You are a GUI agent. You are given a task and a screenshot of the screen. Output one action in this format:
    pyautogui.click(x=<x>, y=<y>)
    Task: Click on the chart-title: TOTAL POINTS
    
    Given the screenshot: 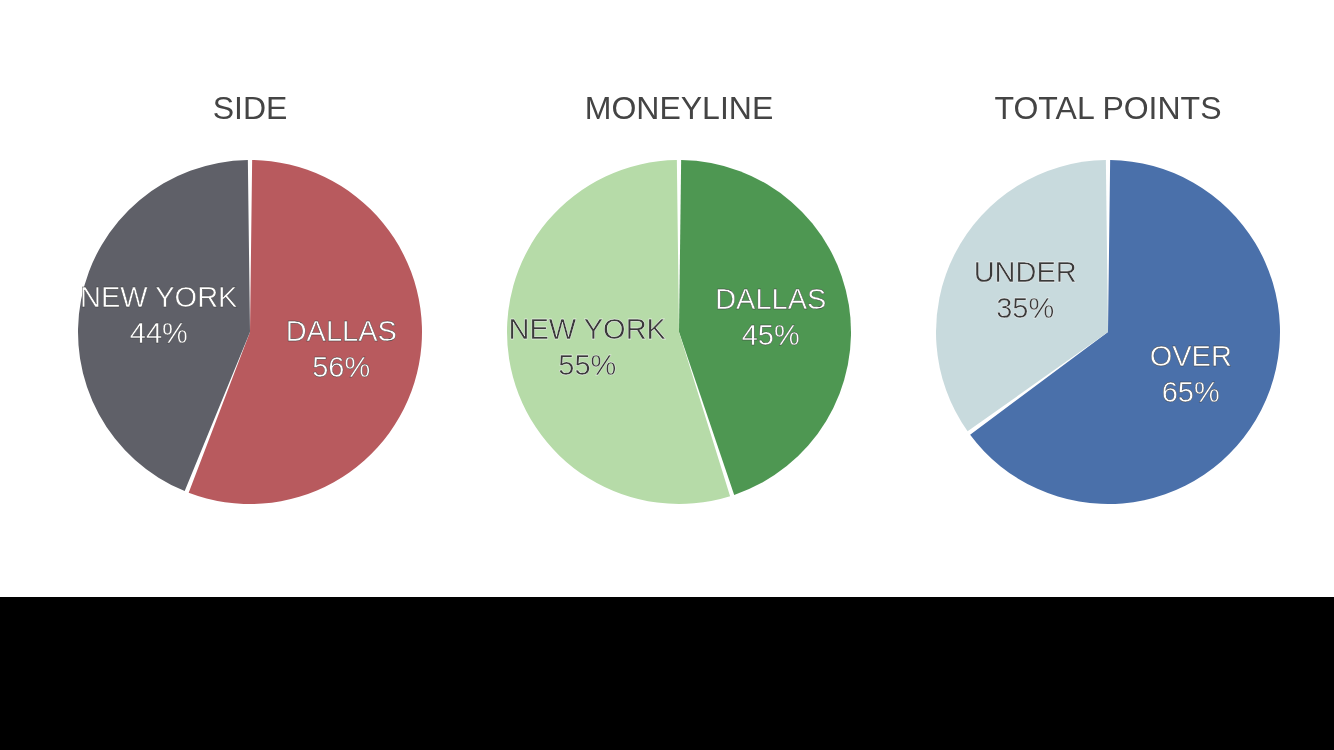 What is the action you would take?
    pyautogui.click(x=1108, y=108)
    